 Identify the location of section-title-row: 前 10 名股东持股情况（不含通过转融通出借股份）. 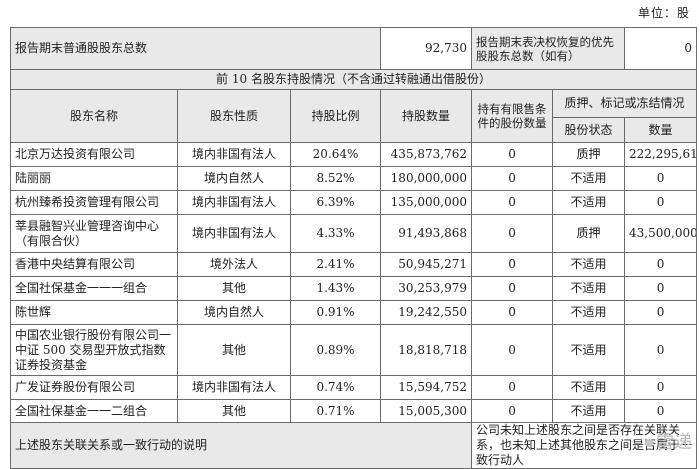
(353, 79).